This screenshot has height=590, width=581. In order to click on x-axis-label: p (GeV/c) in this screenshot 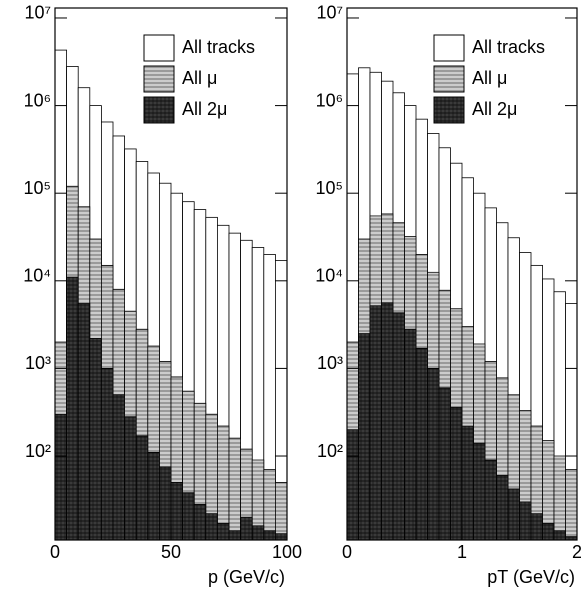, I will do `click(246, 577)`.